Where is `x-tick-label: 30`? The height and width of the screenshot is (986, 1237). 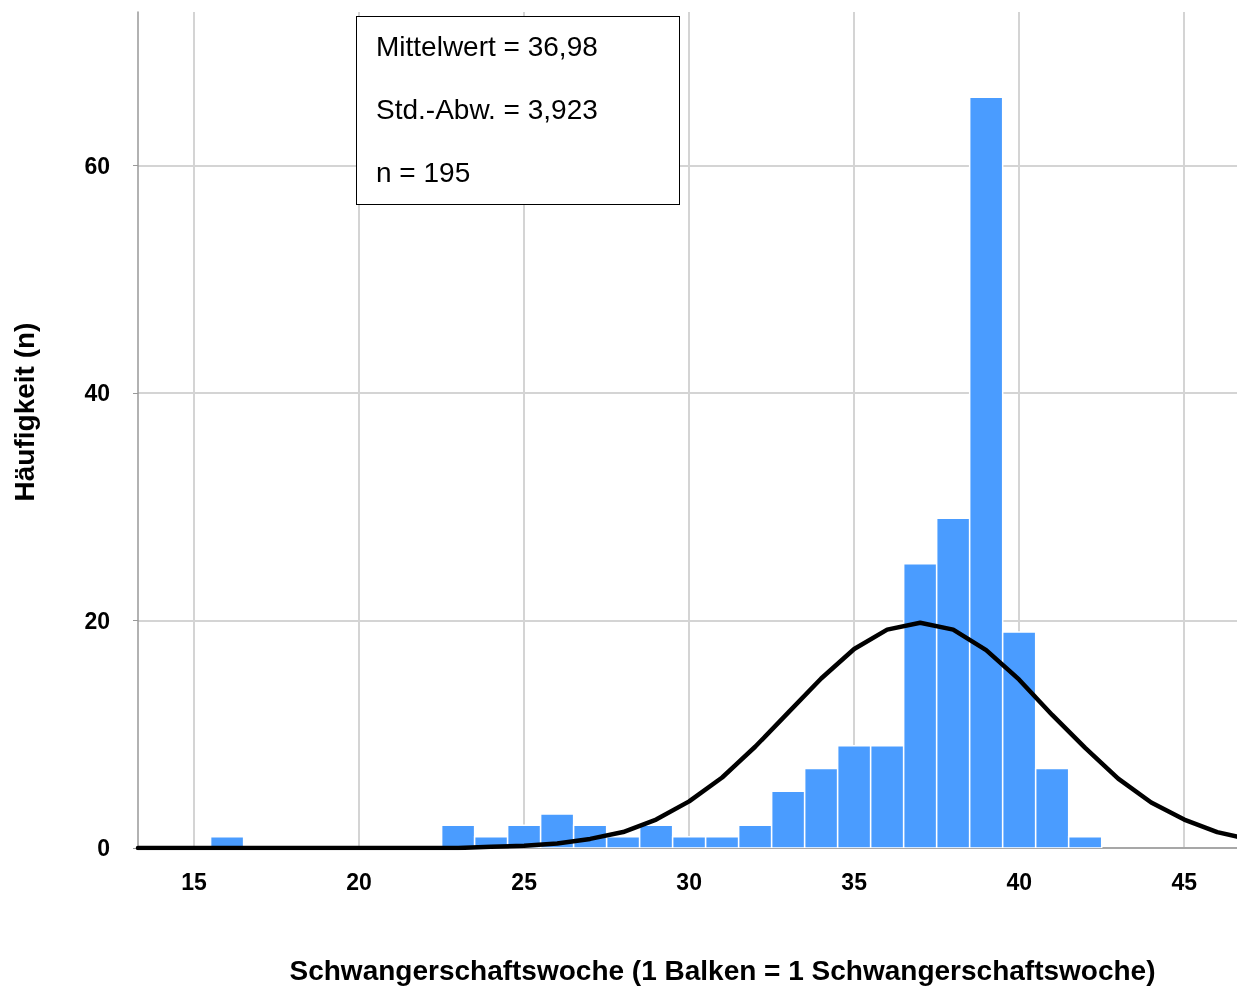
x-tick-label: 30 is located at coordinates (689, 881).